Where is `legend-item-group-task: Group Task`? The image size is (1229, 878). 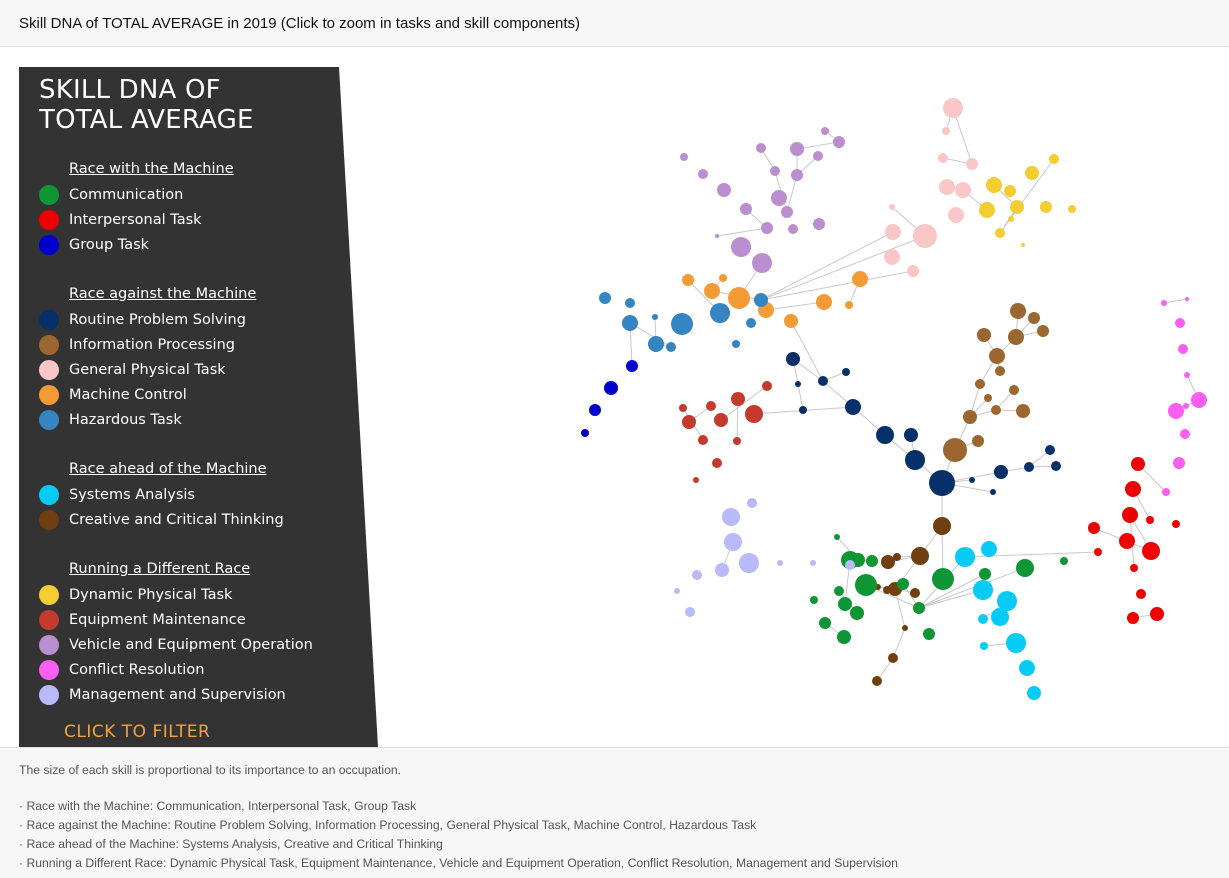
legend-item-group-task: Group Task is located at coordinates (136, 244).